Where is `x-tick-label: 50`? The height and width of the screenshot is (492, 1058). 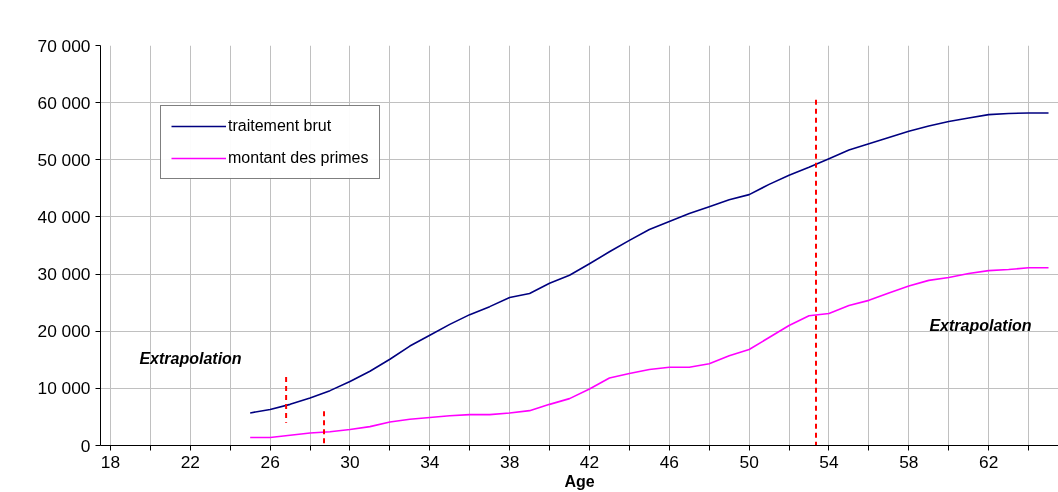
x-tick-label: 50 is located at coordinates (749, 461).